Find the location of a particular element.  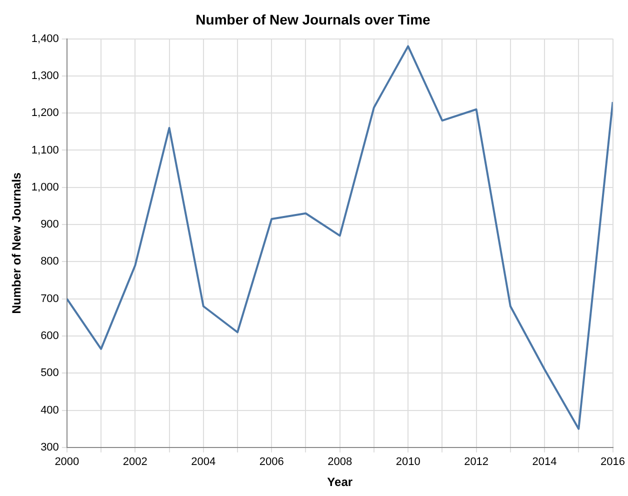

y-tick-label: 400 is located at coordinates (49, 410).